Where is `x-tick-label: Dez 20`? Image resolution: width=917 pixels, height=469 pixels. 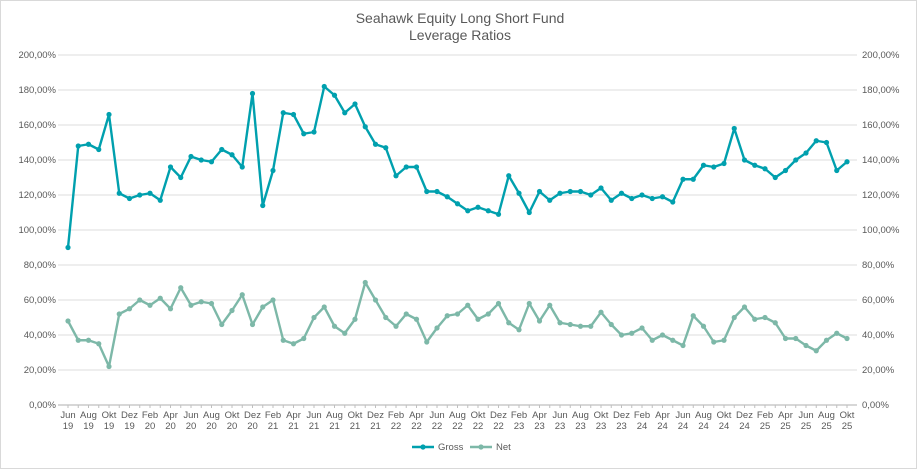 x-tick-label: Dez 20 is located at coordinates (252, 421).